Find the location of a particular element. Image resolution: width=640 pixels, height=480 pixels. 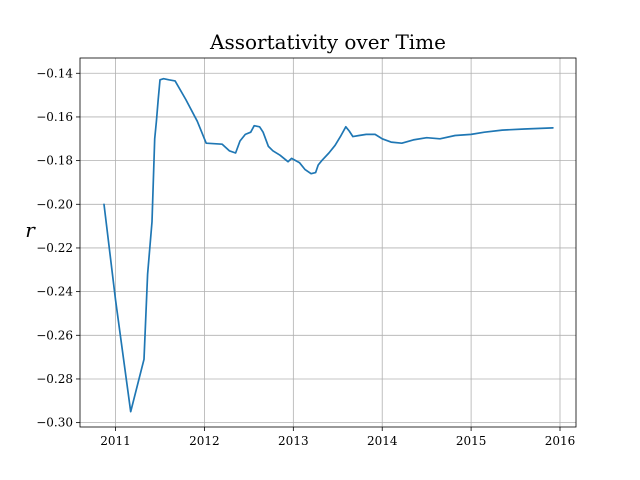

y-tick-label: −0.16 is located at coordinates (54, 117).